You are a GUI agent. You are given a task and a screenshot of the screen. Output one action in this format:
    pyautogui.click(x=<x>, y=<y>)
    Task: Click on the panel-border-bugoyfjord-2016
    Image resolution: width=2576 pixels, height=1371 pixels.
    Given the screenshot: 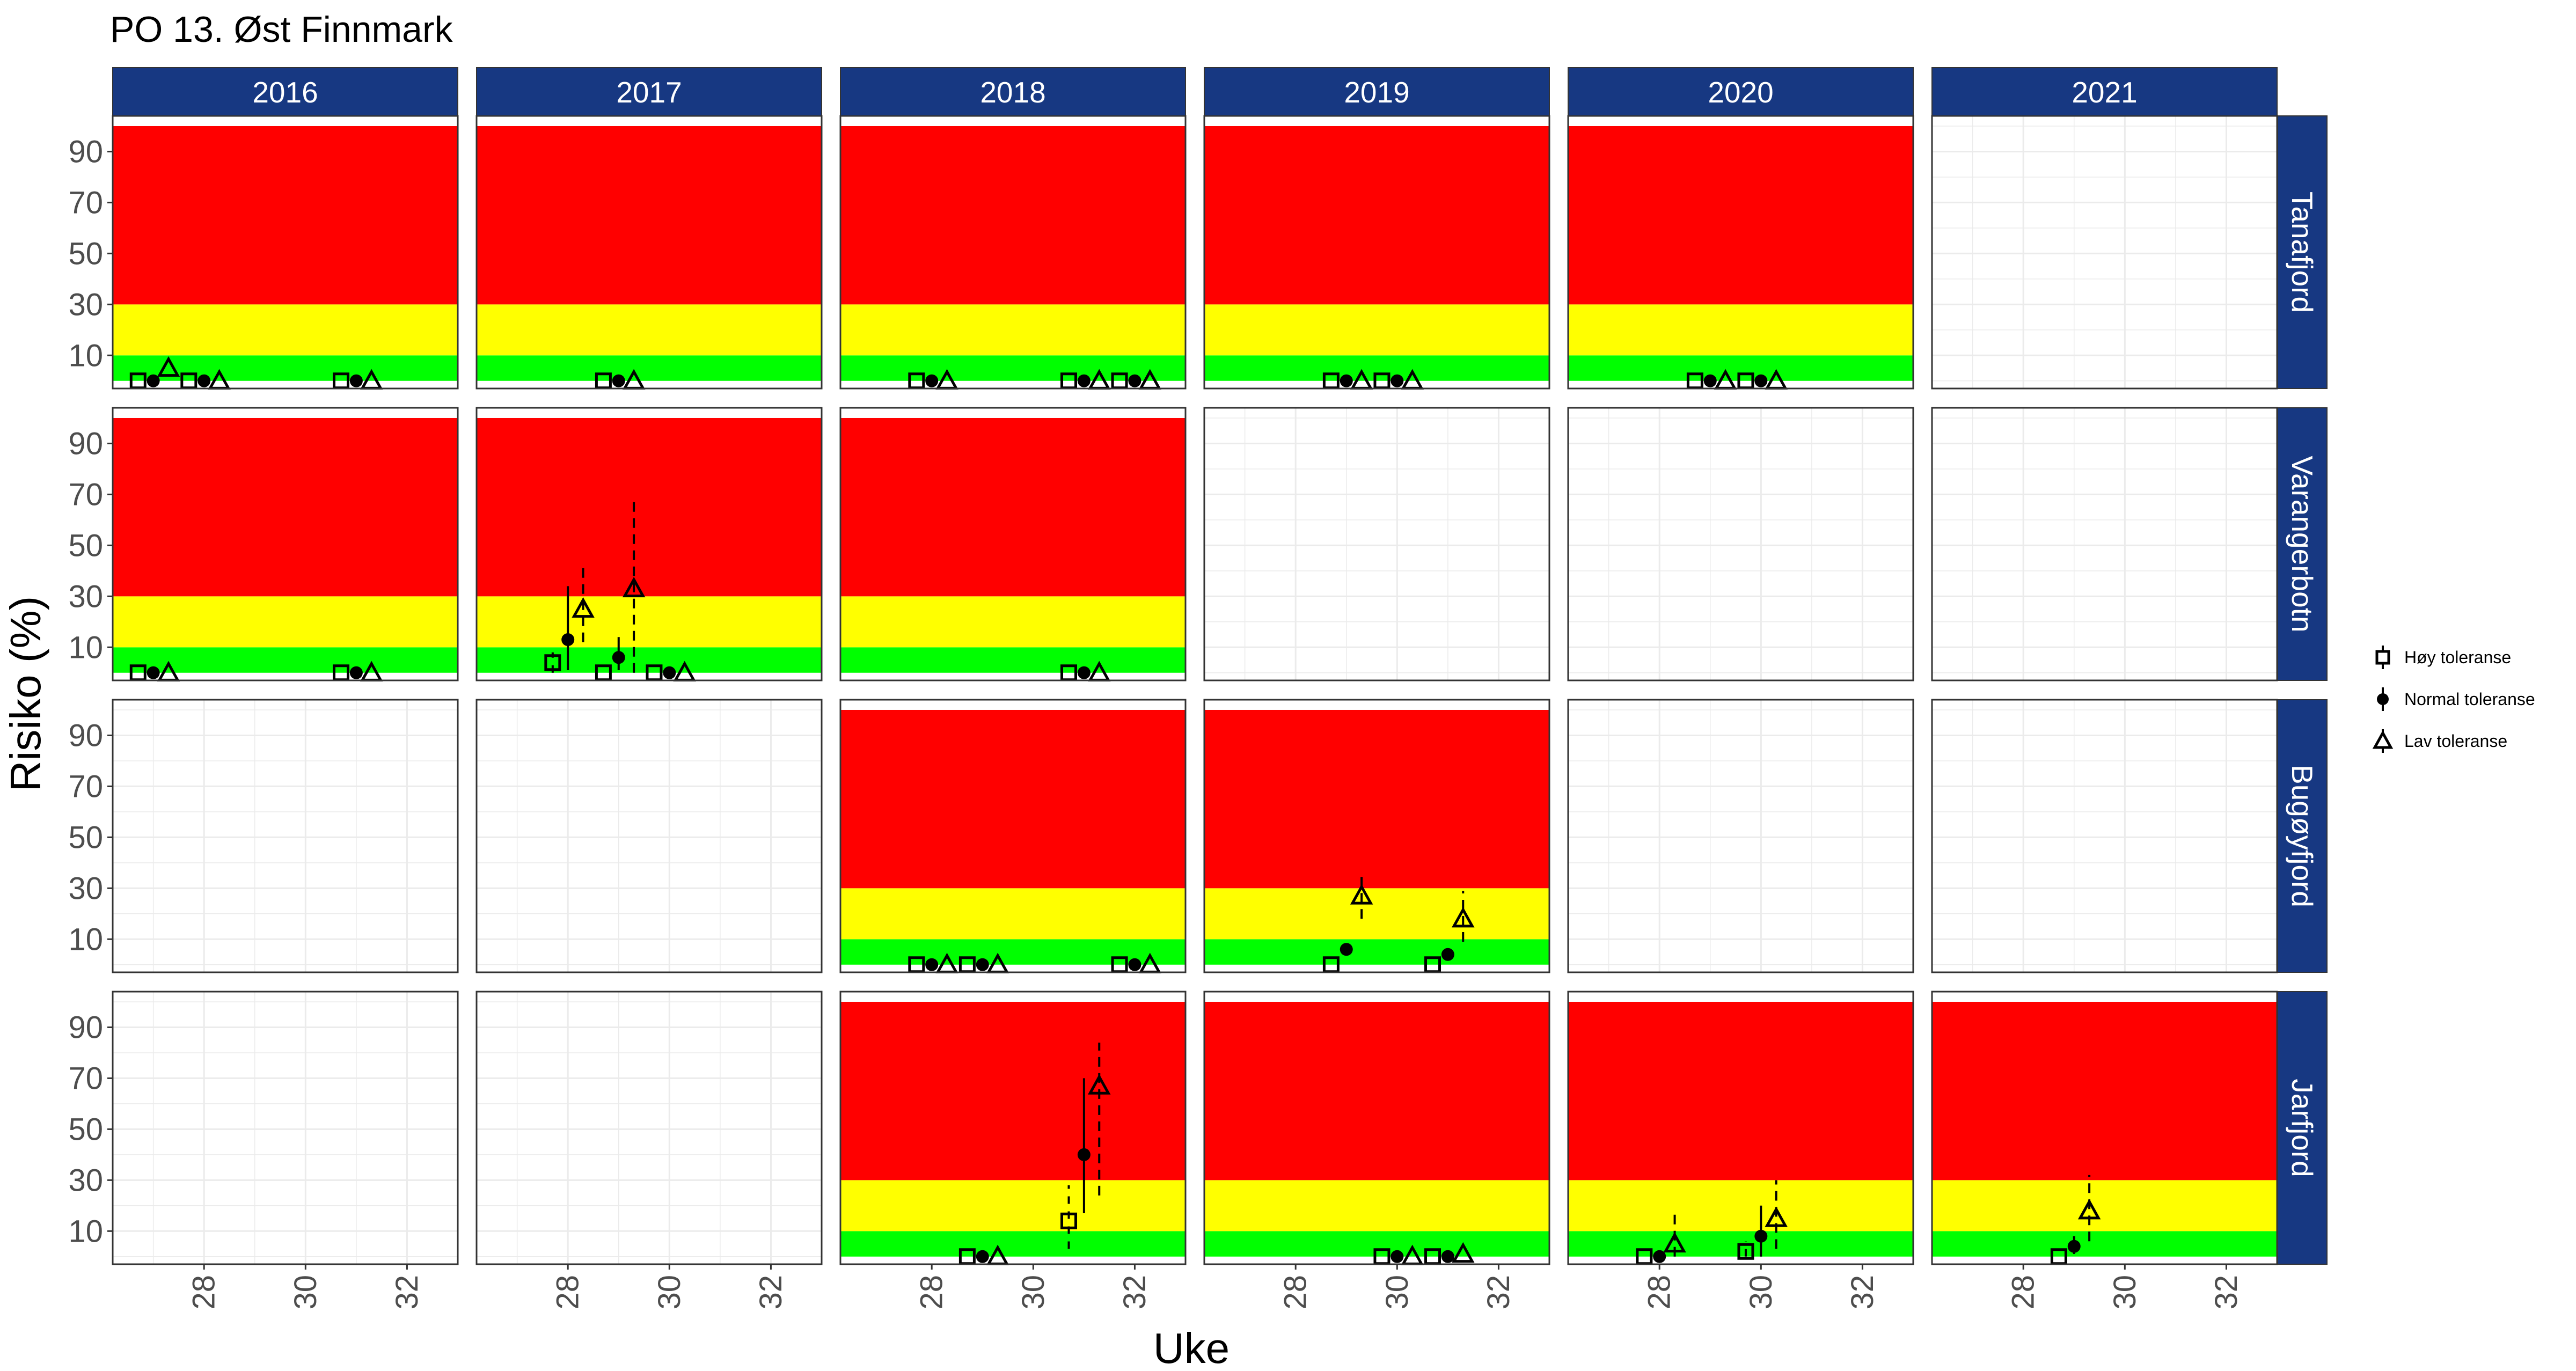 What is the action you would take?
    pyautogui.click(x=285, y=836)
    